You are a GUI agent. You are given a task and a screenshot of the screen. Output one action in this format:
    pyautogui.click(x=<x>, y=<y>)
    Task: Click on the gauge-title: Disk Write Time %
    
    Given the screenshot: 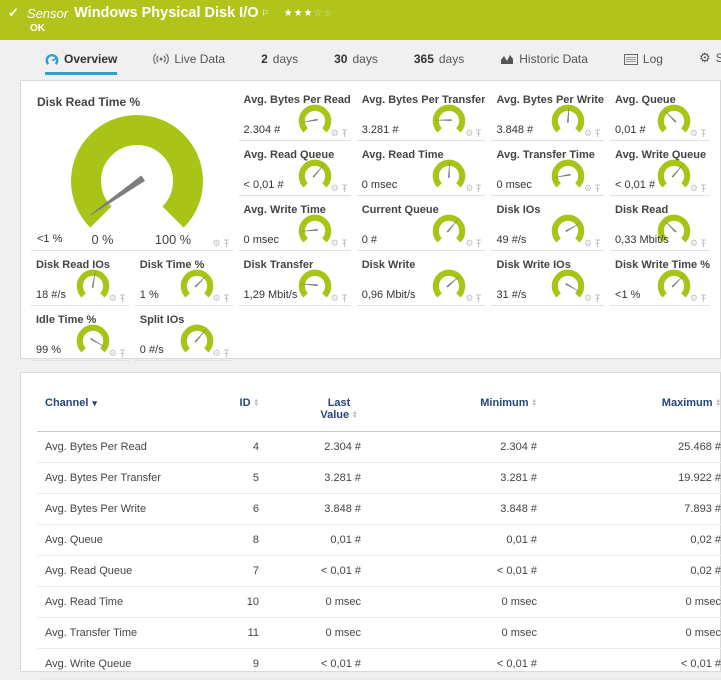 What is the action you would take?
    pyautogui.click(x=662, y=265)
    